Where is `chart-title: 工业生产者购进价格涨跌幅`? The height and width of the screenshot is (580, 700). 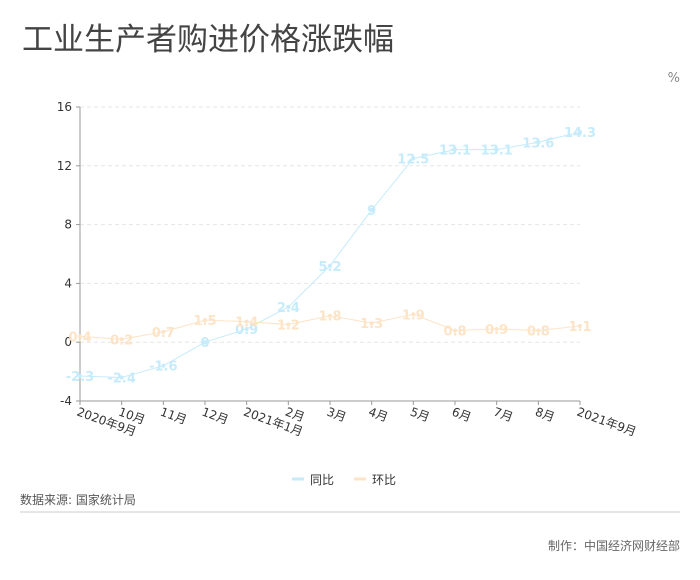
chart-title: 工业生产者购进价格涨跌幅 is located at coordinates (208, 40).